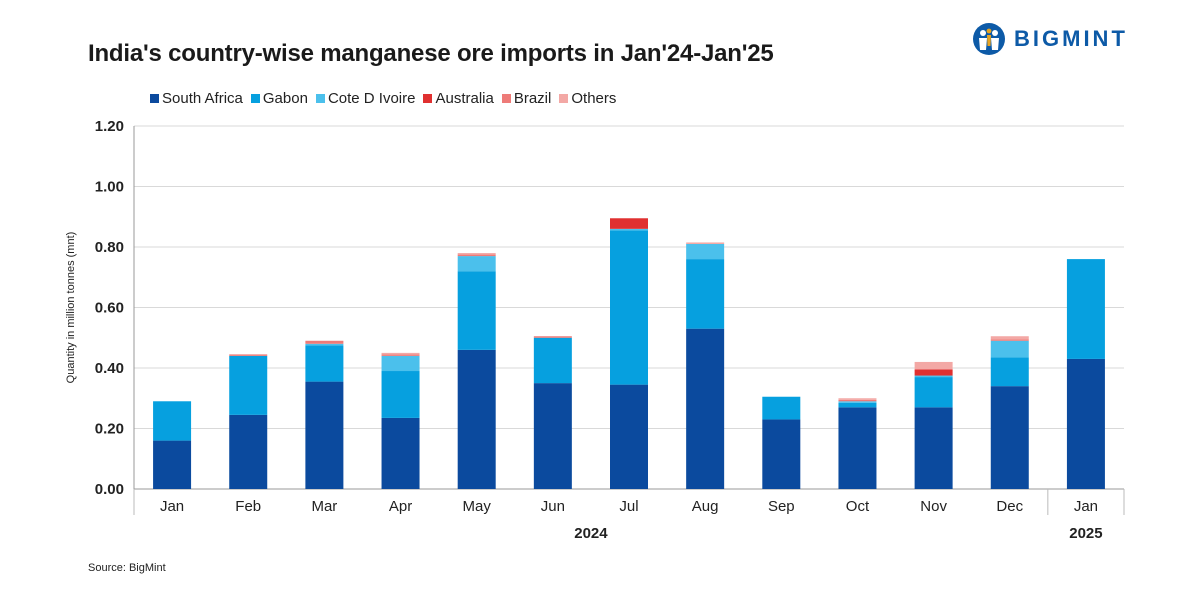 The height and width of the screenshot is (600, 1200). What do you see at coordinates (705, 506) in the screenshot?
I see `x-tick-label: Aug` at bounding box center [705, 506].